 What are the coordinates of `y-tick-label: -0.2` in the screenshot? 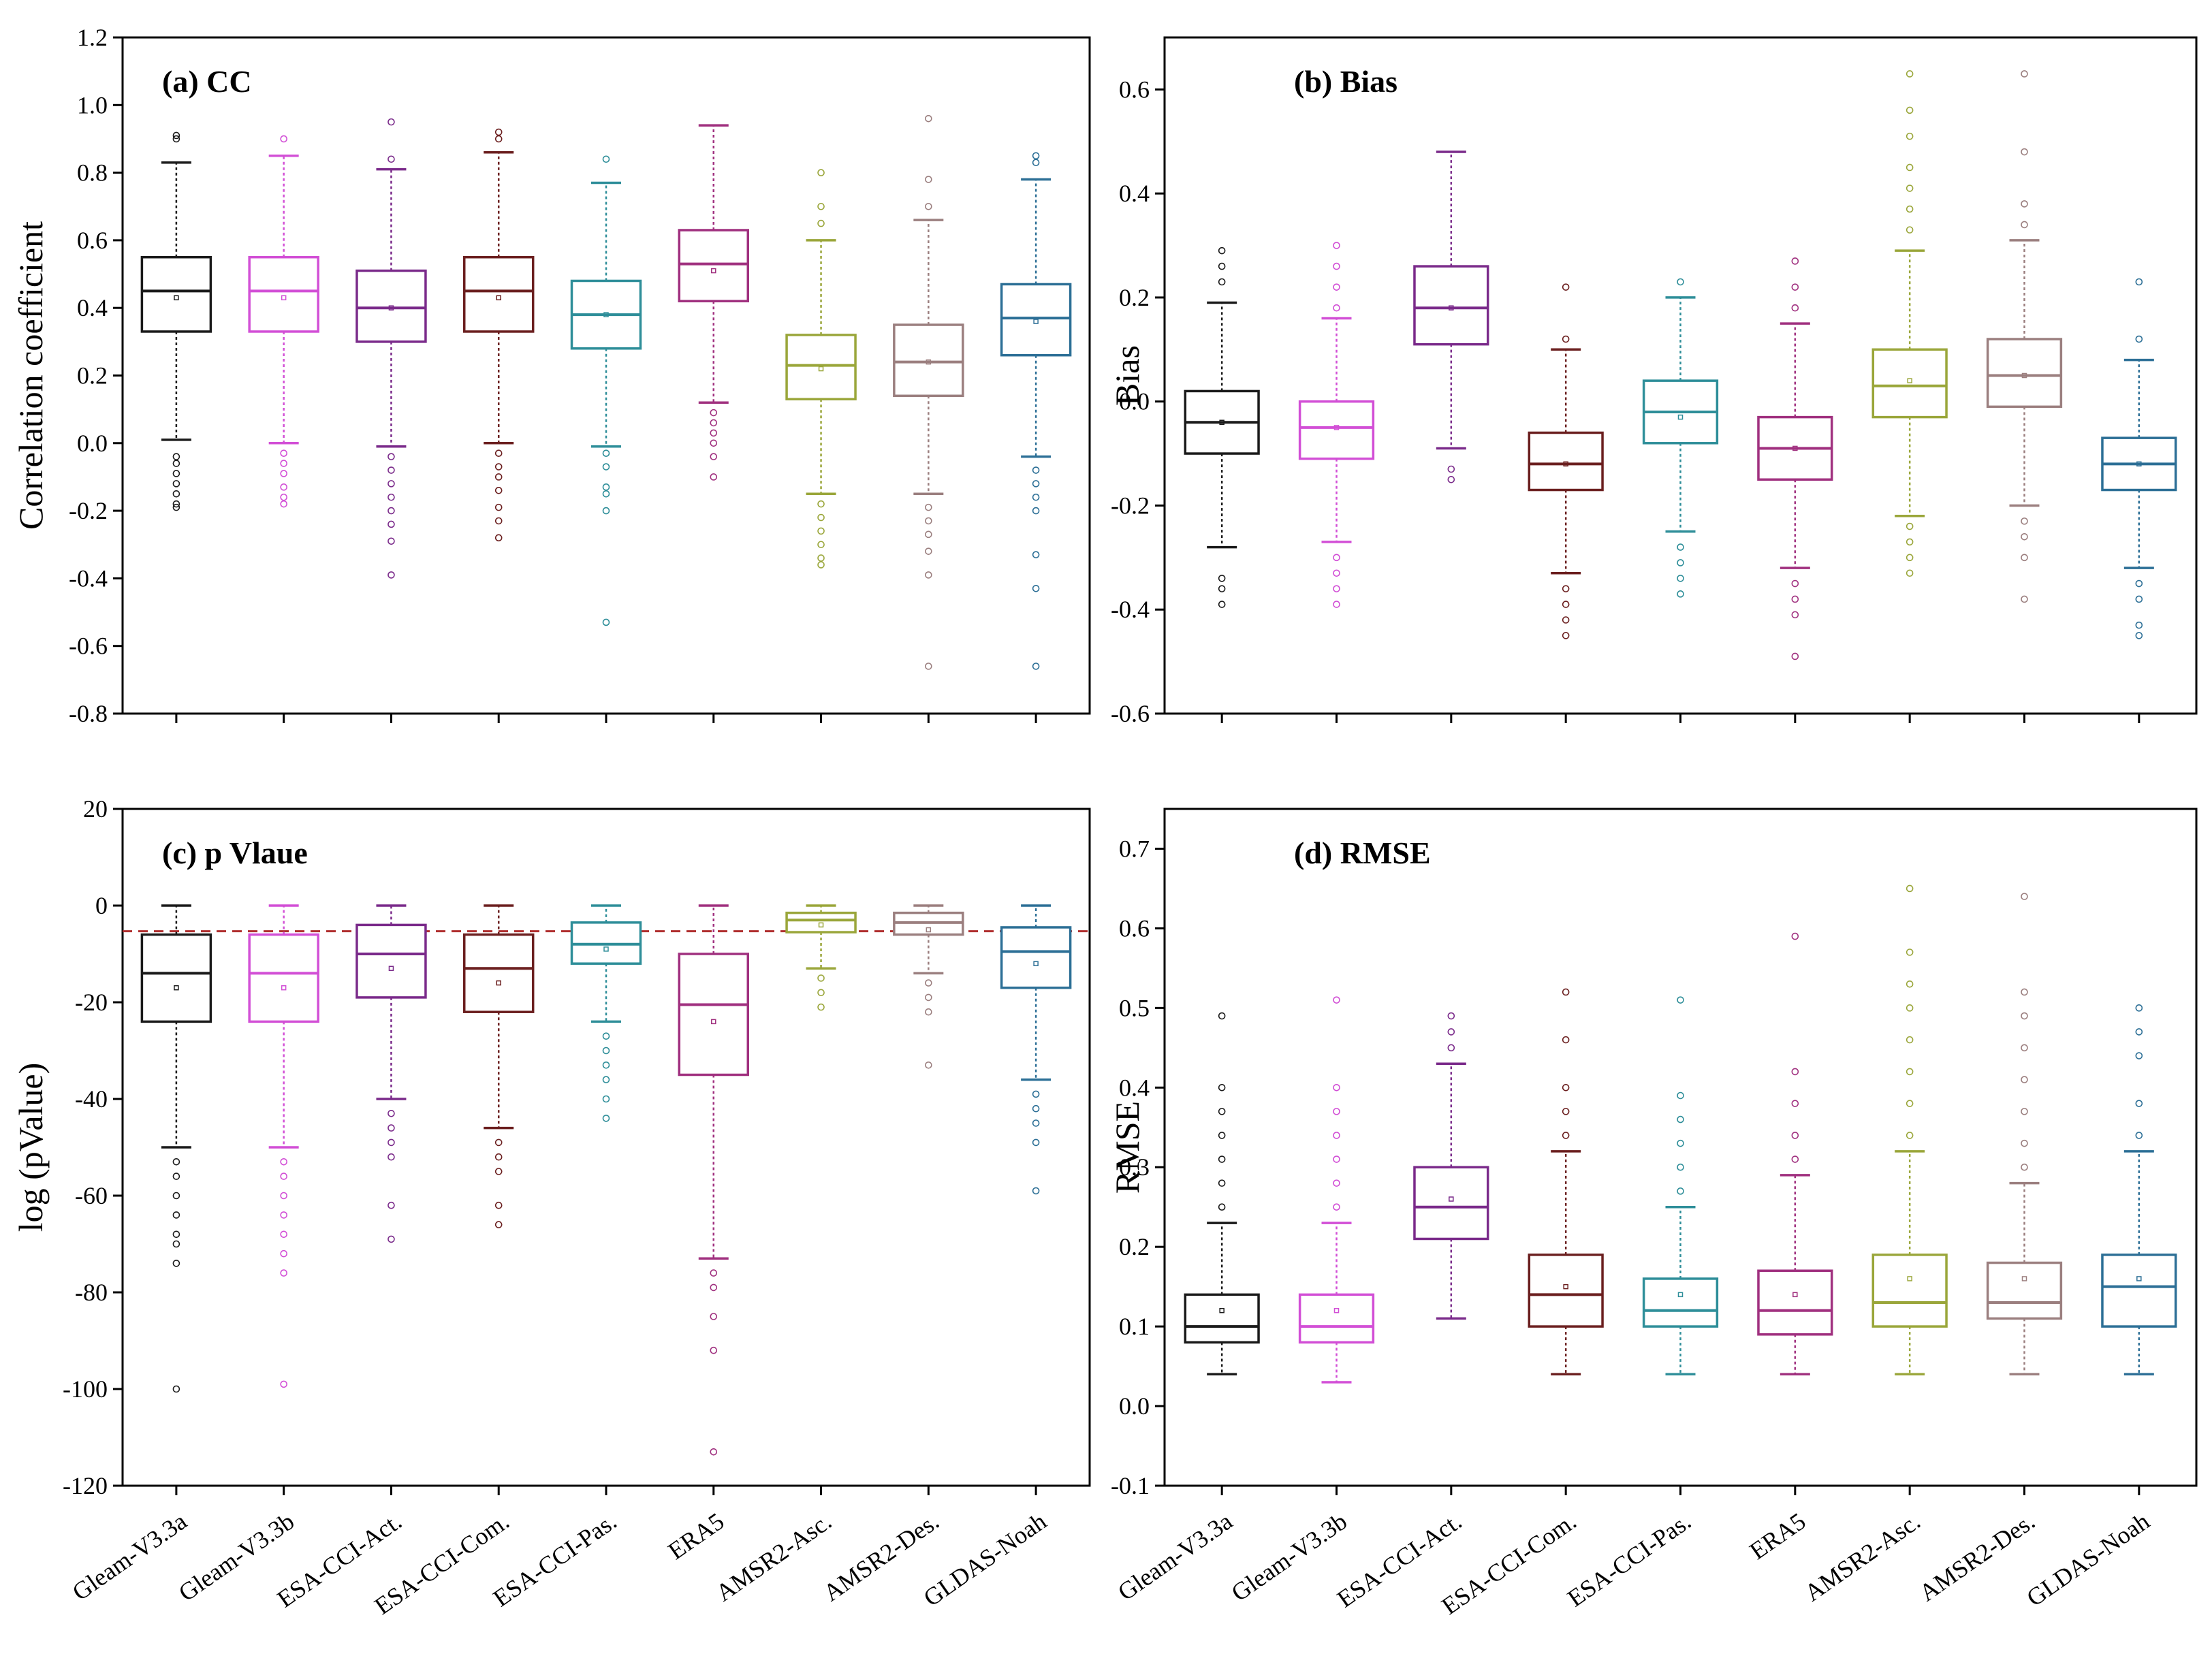 It's located at (1130, 506).